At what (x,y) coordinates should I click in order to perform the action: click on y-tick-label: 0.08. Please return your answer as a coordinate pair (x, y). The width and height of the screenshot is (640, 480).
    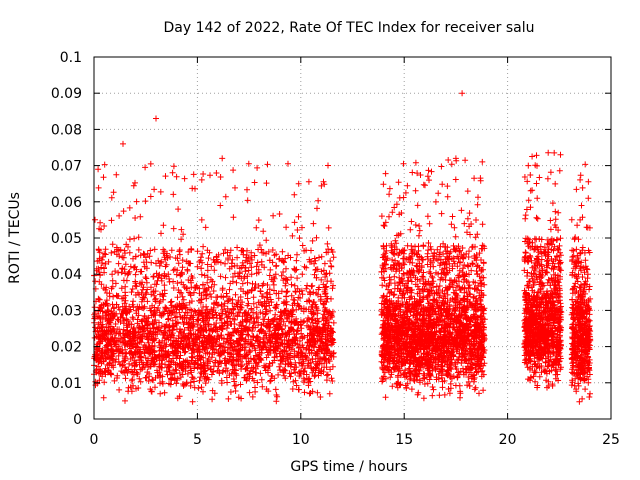
    Looking at the image, I should click on (66, 130).